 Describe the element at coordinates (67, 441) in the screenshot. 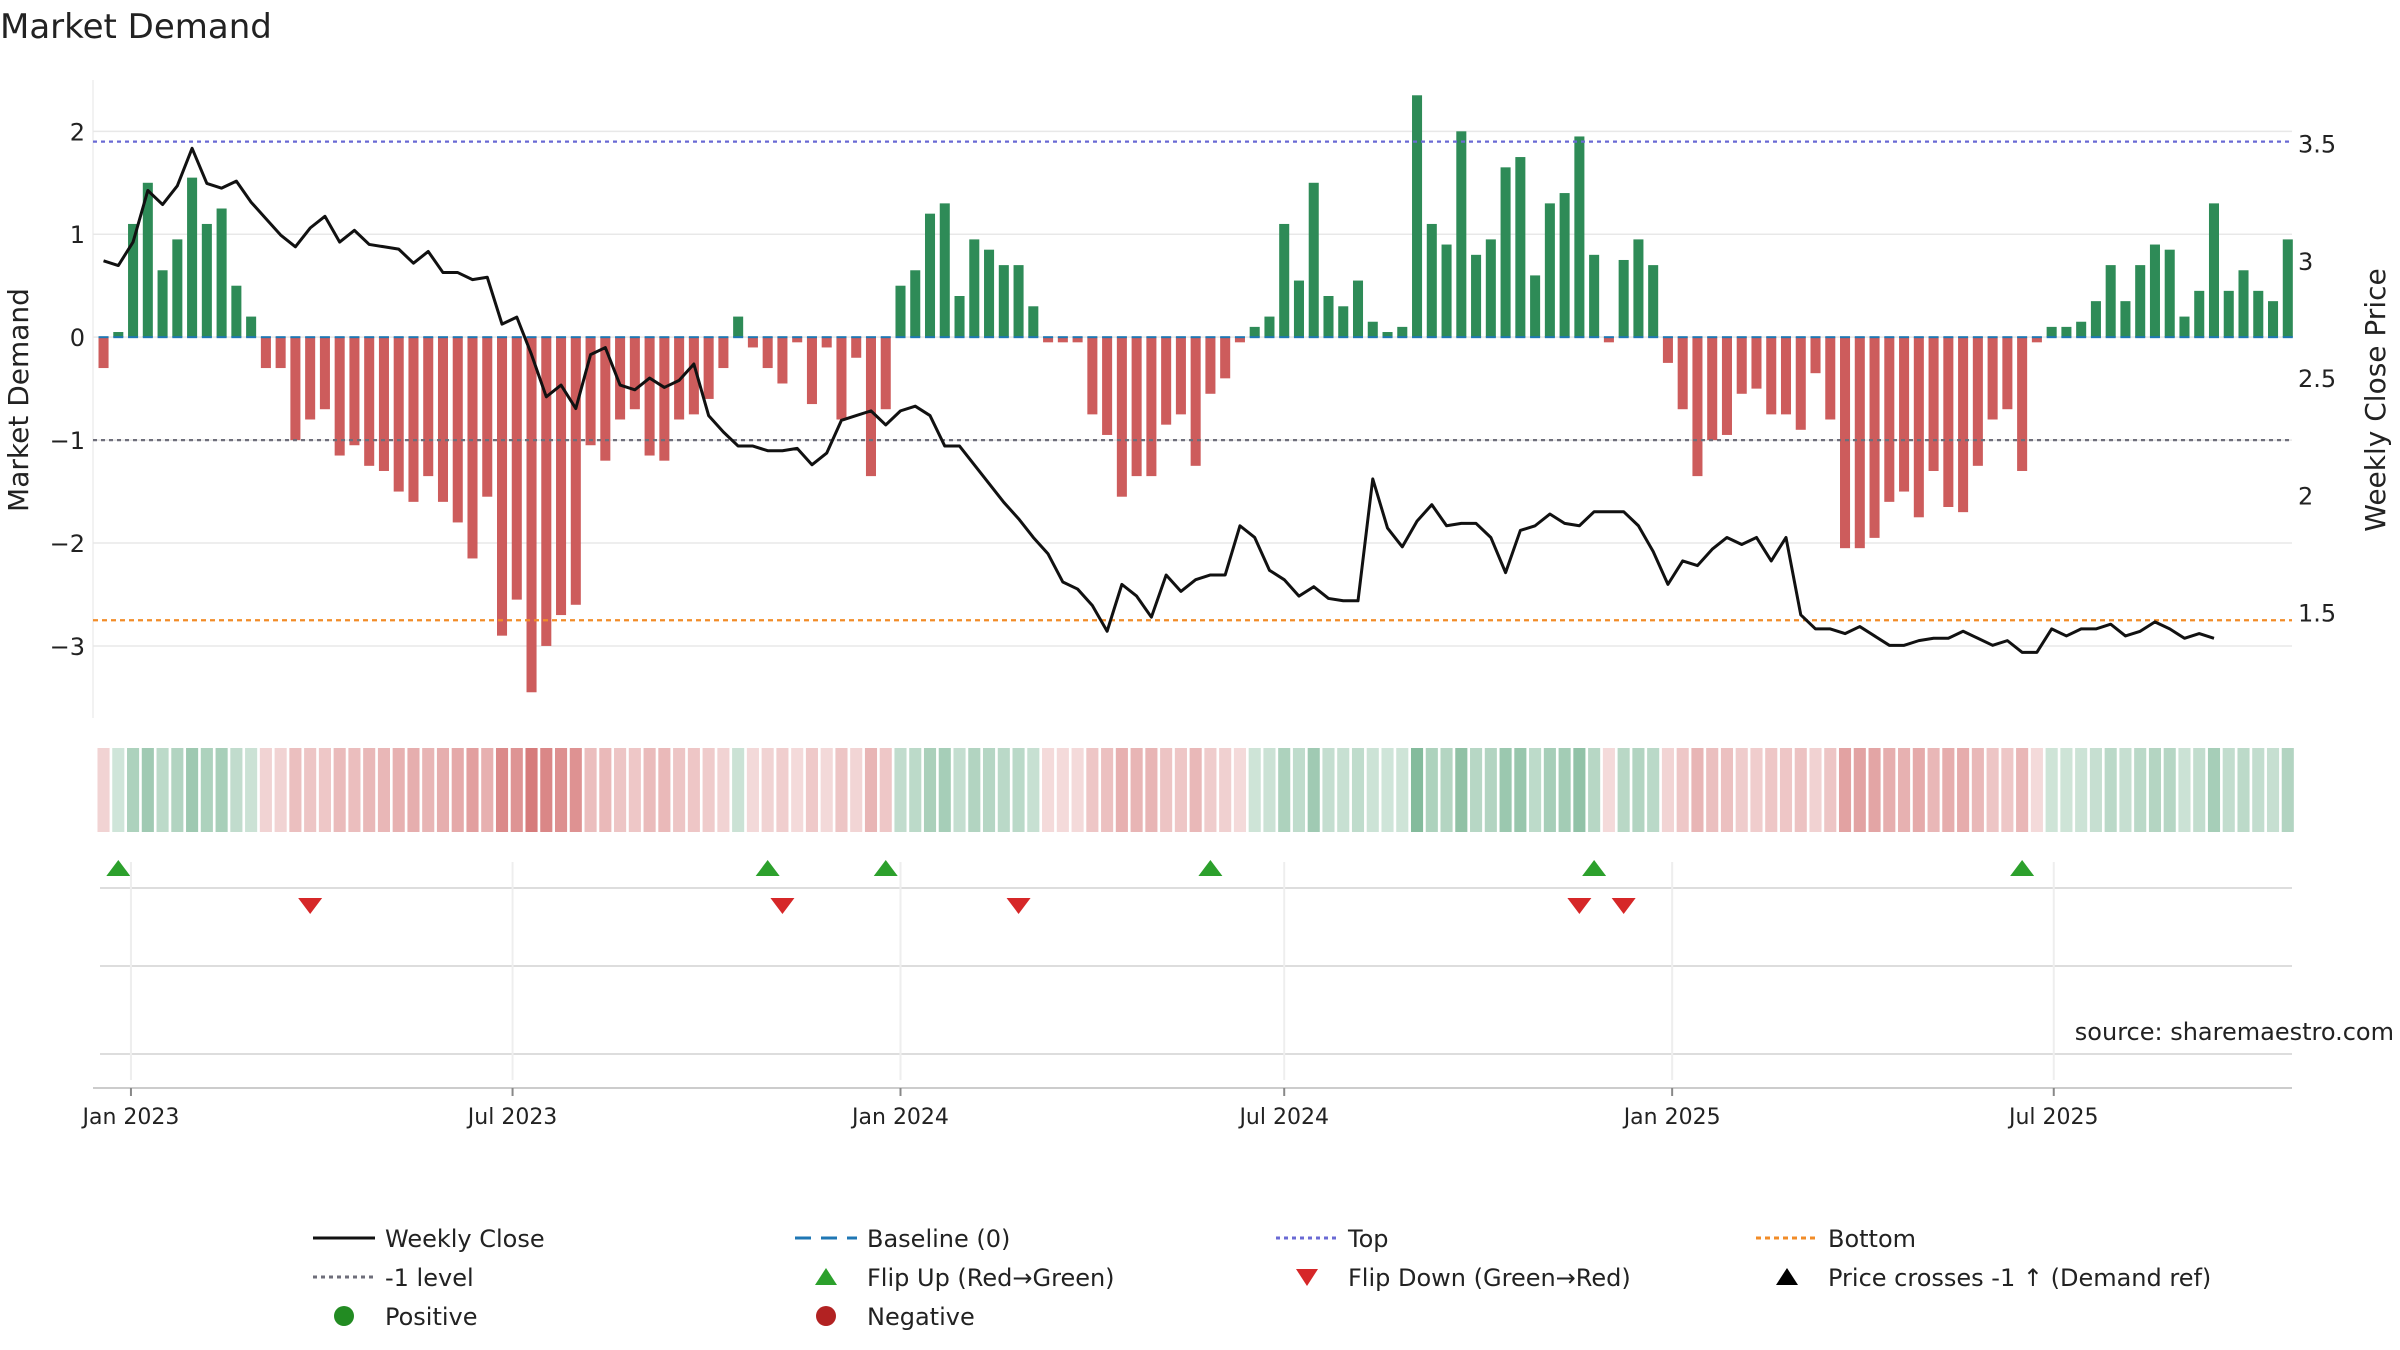

I see `y-tick-left-label: −1` at that location.